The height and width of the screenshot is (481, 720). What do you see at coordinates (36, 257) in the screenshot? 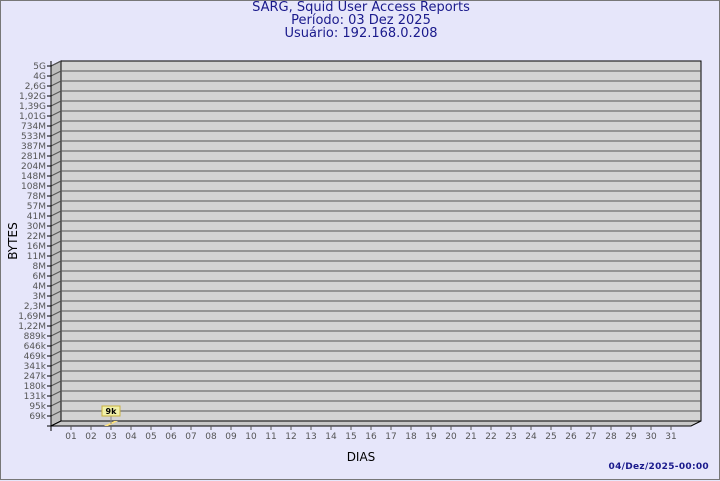
I see `y-tick-label: 11M` at bounding box center [36, 257].